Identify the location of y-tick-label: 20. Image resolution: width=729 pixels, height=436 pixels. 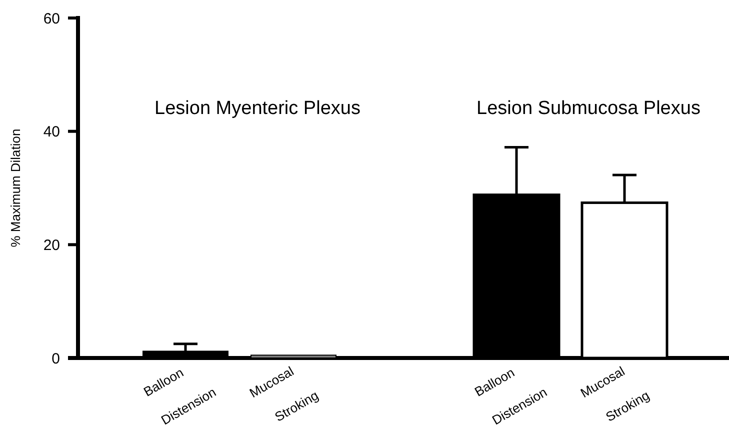
(51, 245).